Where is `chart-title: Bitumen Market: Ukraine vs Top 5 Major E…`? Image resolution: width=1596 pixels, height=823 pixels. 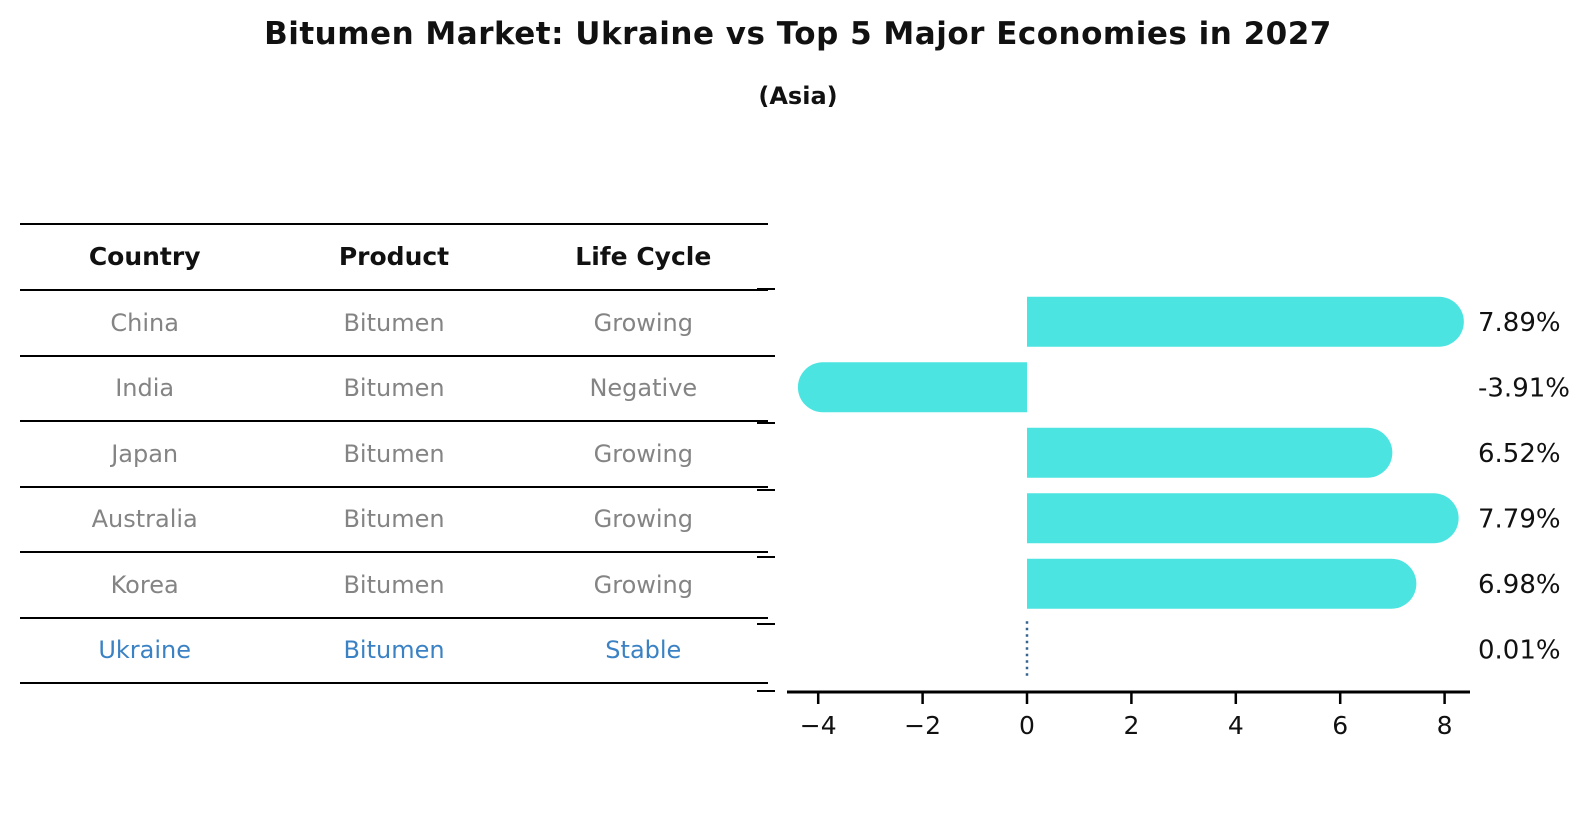 chart-title: Bitumen Market: Ukraine vs Top 5 Major E… is located at coordinates (798, 34).